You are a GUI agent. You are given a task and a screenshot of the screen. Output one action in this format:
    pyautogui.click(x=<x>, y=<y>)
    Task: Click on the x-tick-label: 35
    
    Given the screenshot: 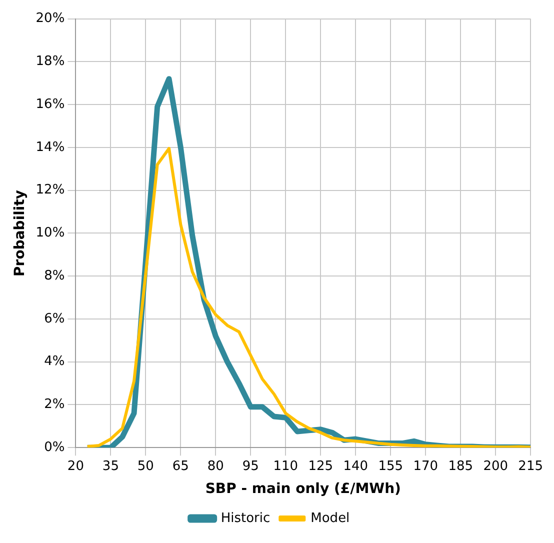 What is the action you would take?
    pyautogui.click(x=110, y=466)
    